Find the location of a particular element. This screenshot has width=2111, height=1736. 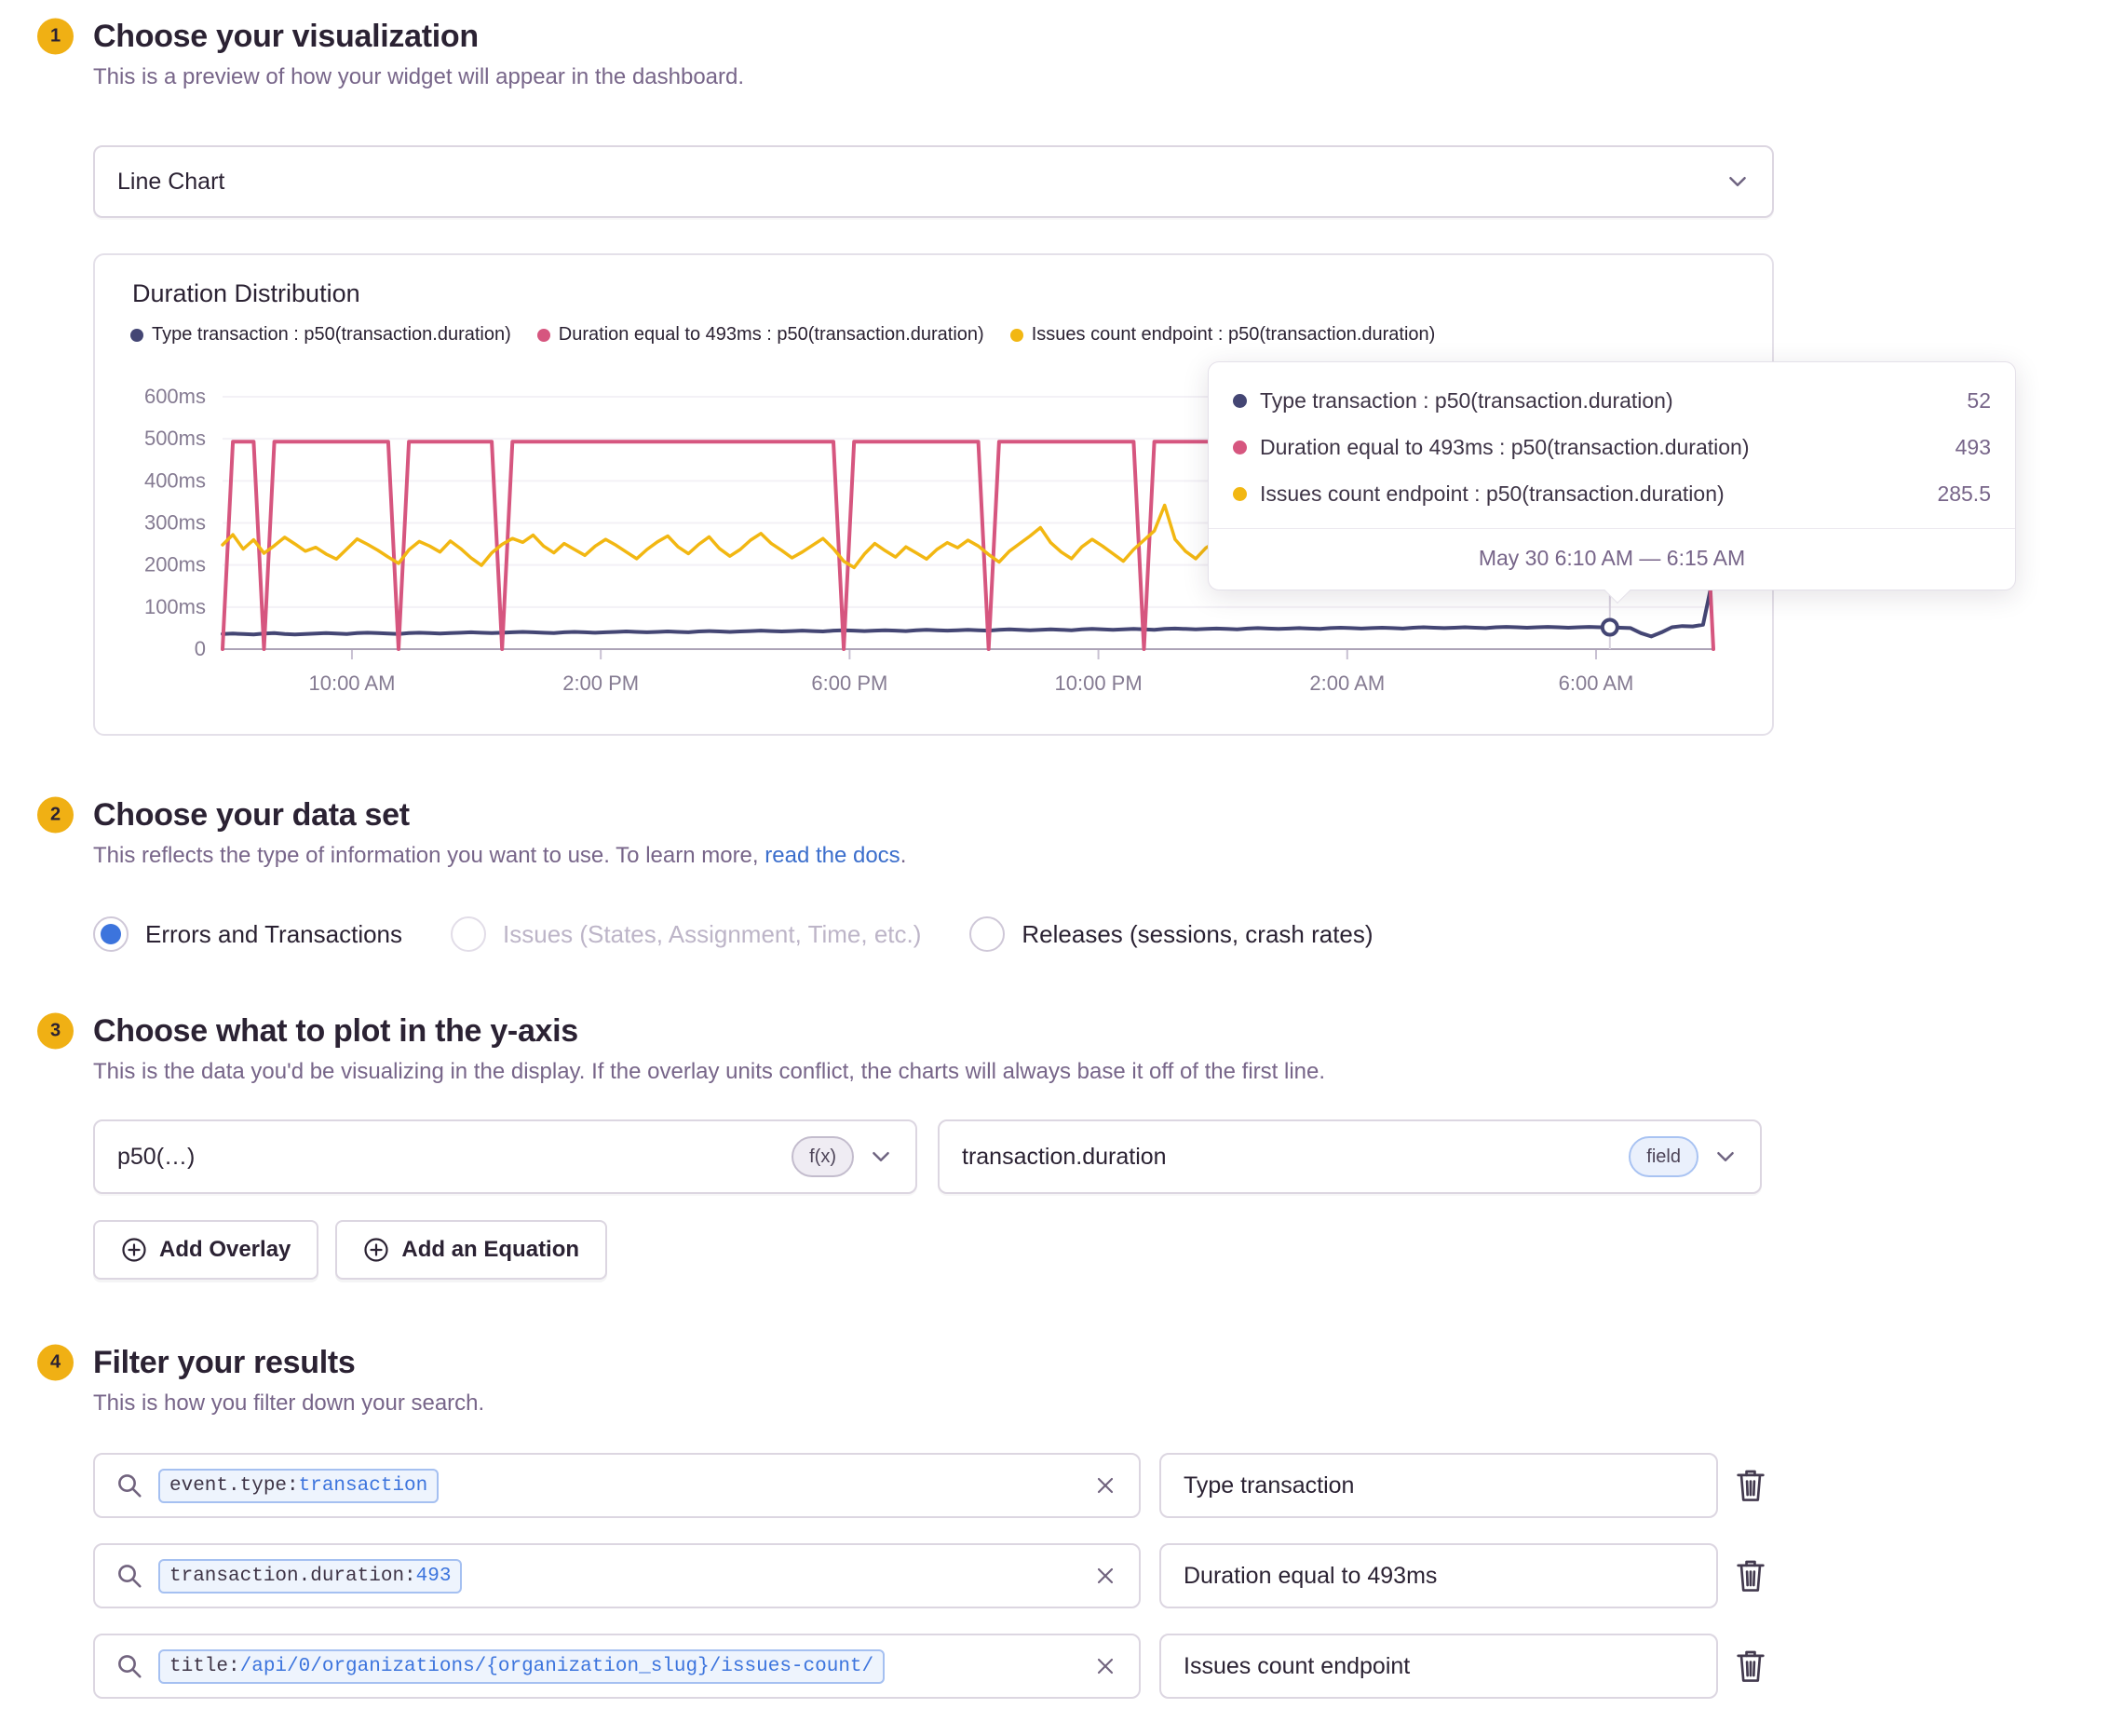

svg-text: 10:00 PM is located at coordinates (1099, 683).